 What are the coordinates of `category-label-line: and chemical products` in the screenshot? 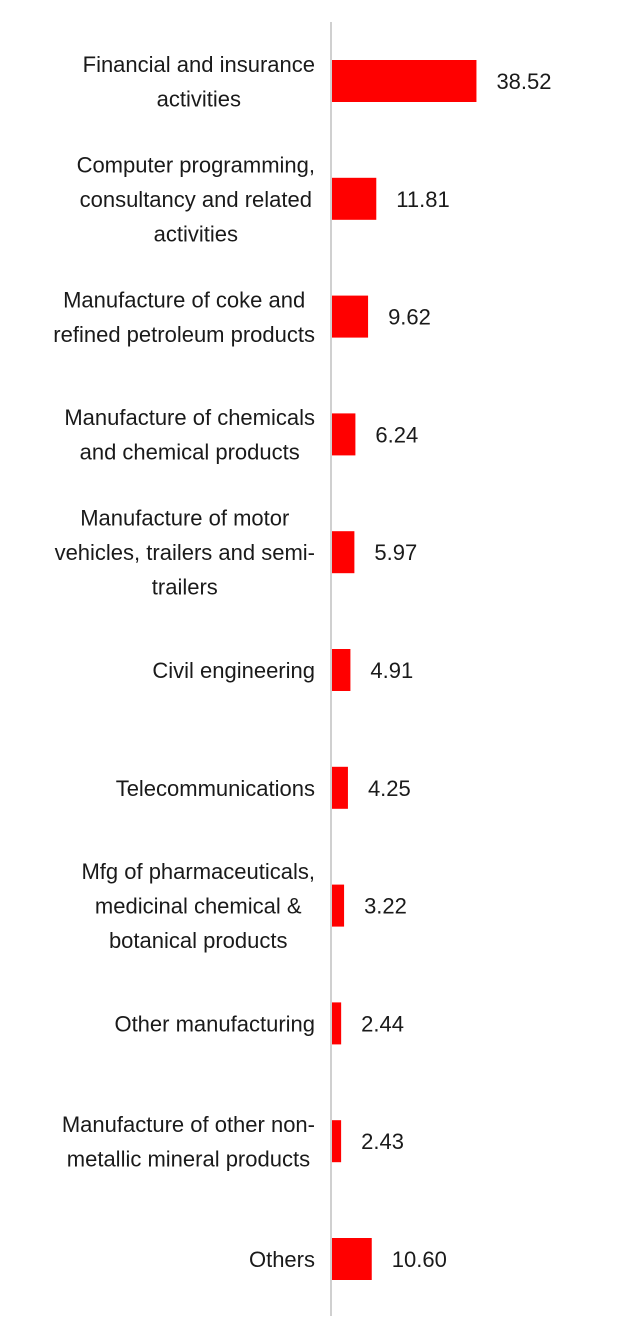 It's located at (190, 452).